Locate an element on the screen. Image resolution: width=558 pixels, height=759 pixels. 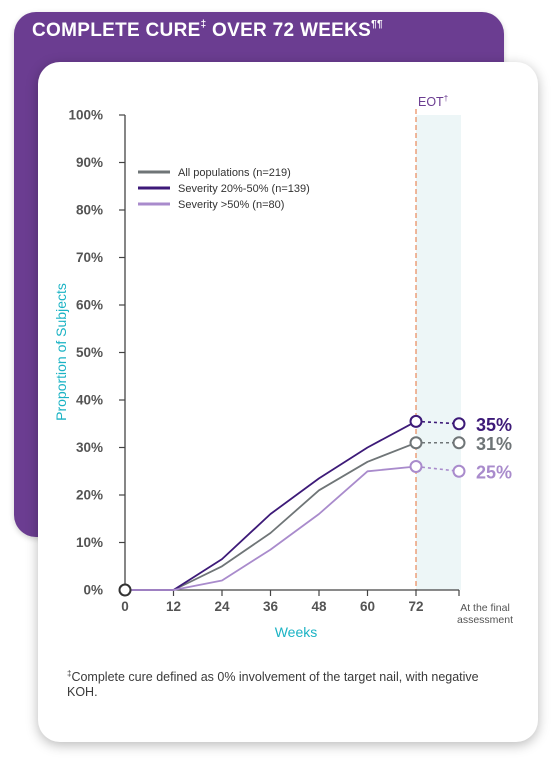
footnote-mark: ‡ is located at coordinates (69, 673).